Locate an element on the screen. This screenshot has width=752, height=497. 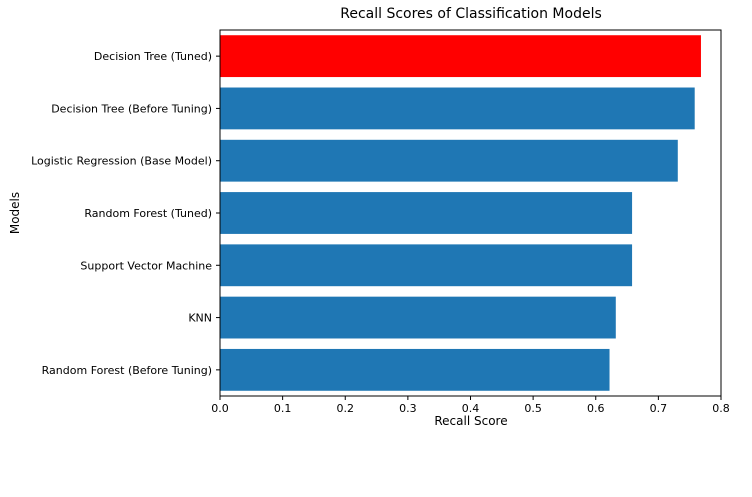
x-tick-label: 0.2 is located at coordinates (346, 408).